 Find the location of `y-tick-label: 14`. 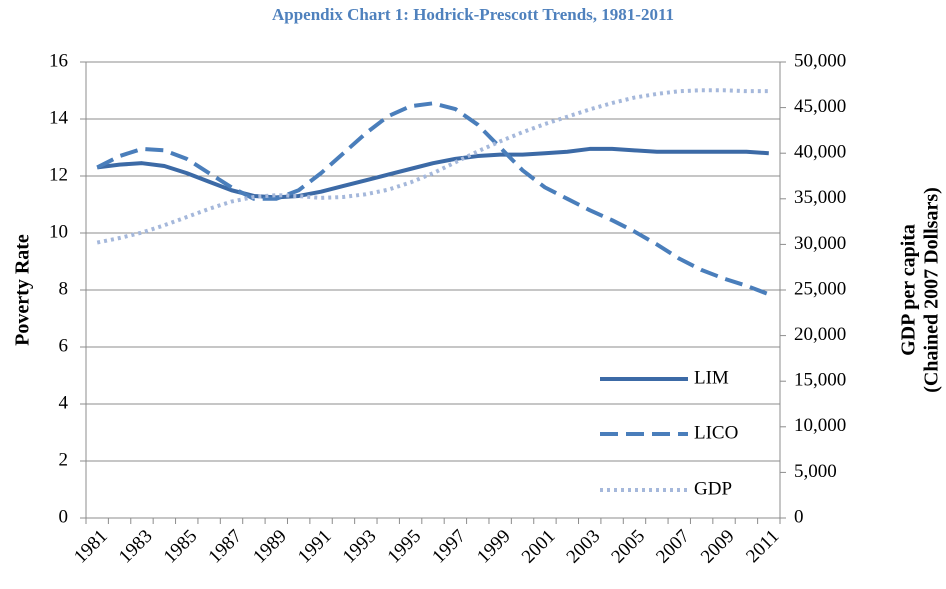

y-tick-label: 14 is located at coordinates (59, 117).